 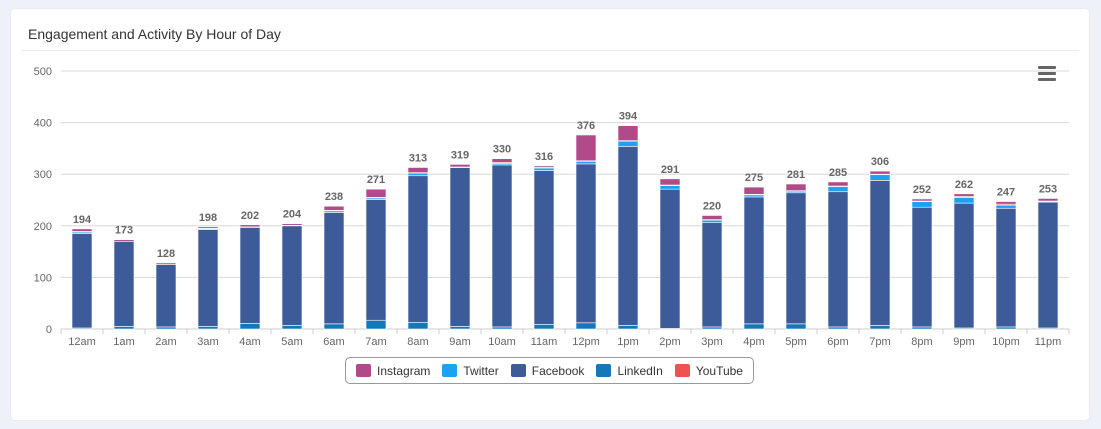 I want to click on x-tick-label: 6pm, so click(x=837, y=342).